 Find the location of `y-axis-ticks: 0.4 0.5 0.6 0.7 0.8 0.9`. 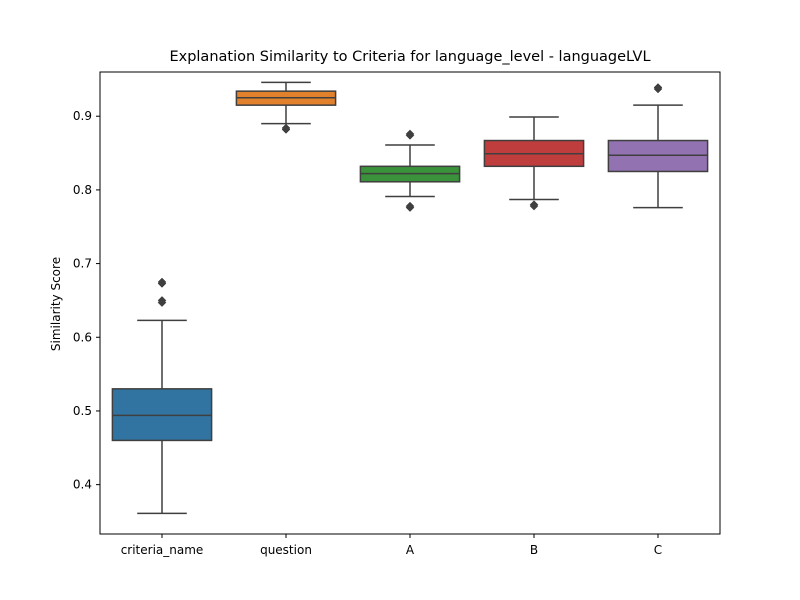

y-axis-ticks: 0.4 0.5 0.6 0.7 0.8 0.9 is located at coordinates (86, 300).